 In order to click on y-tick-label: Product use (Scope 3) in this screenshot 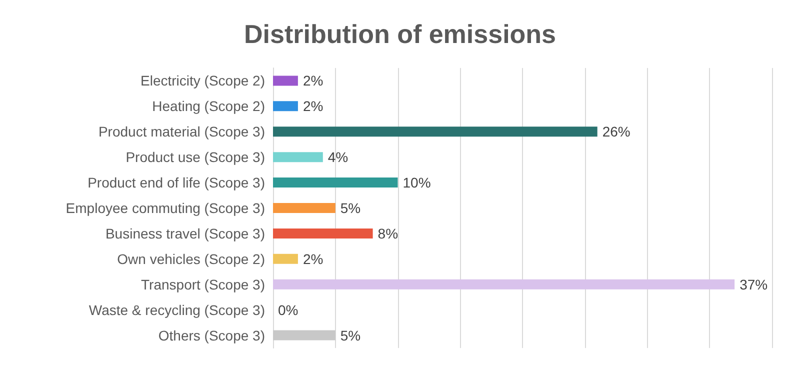, I will do `click(195, 157)`.